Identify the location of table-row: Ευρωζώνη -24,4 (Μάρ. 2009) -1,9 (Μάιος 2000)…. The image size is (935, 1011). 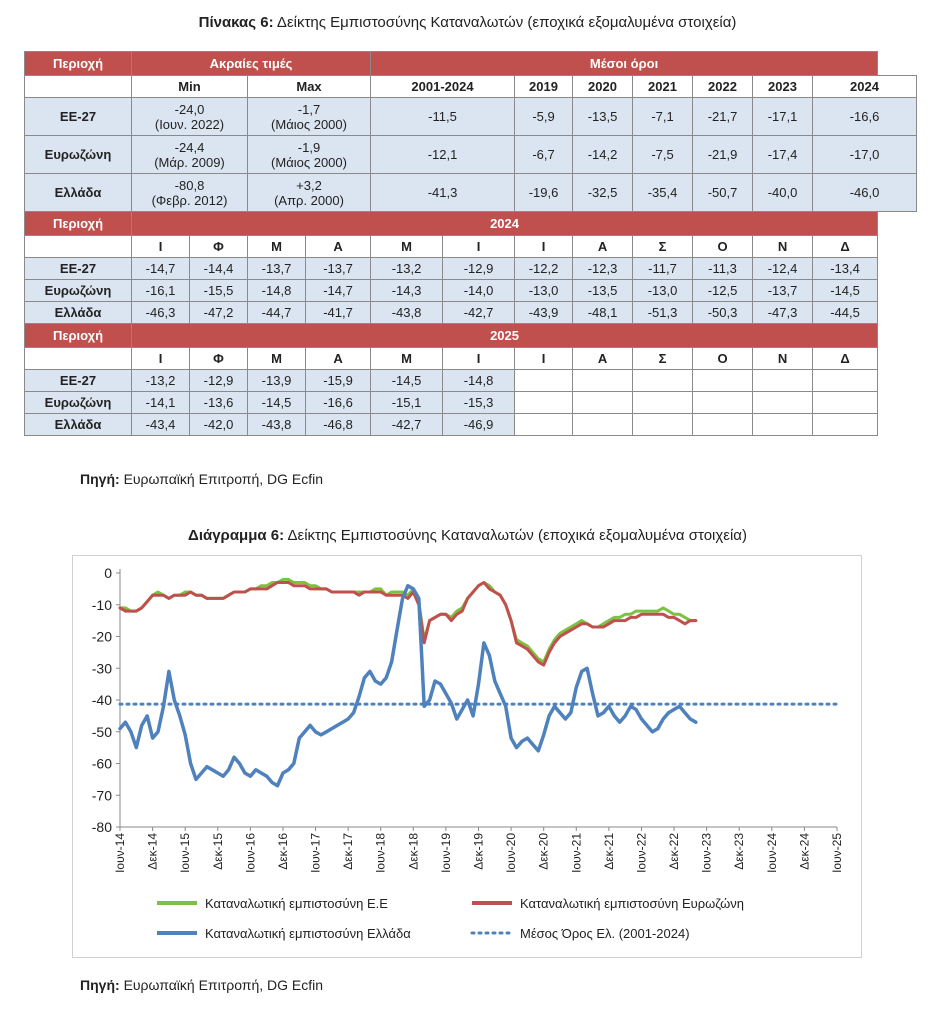
(470, 154).